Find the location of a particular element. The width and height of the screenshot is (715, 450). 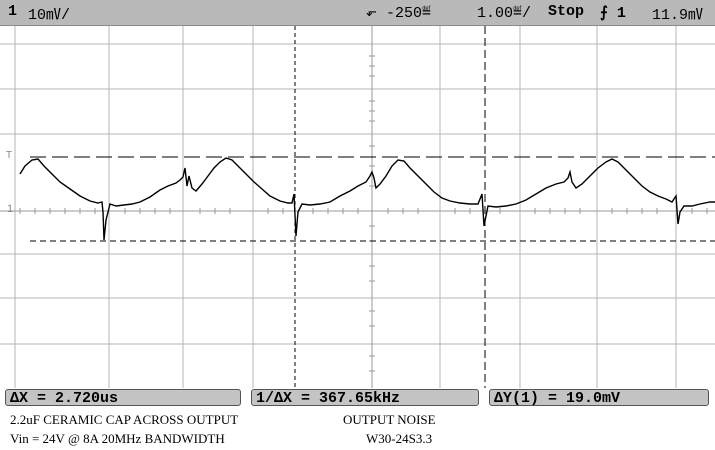

delta-y-label: ΔY(1) = 19.0mV is located at coordinates (557, 398).